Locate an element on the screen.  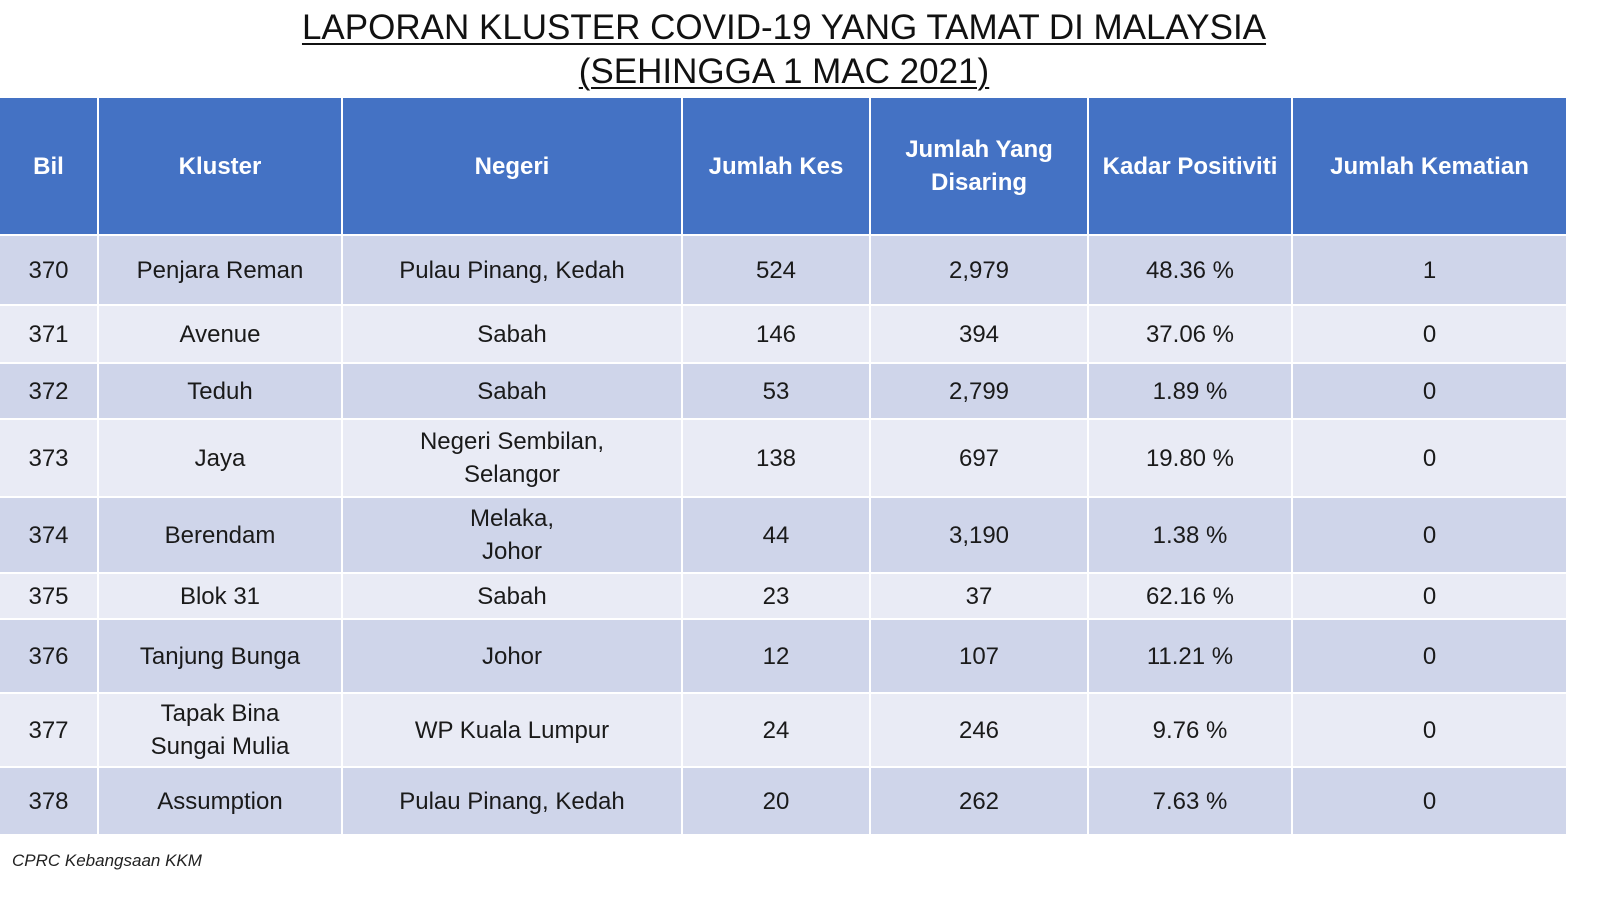
source-credit: CPRC Kebangsaan KKM is located at coordinates (107, 860).